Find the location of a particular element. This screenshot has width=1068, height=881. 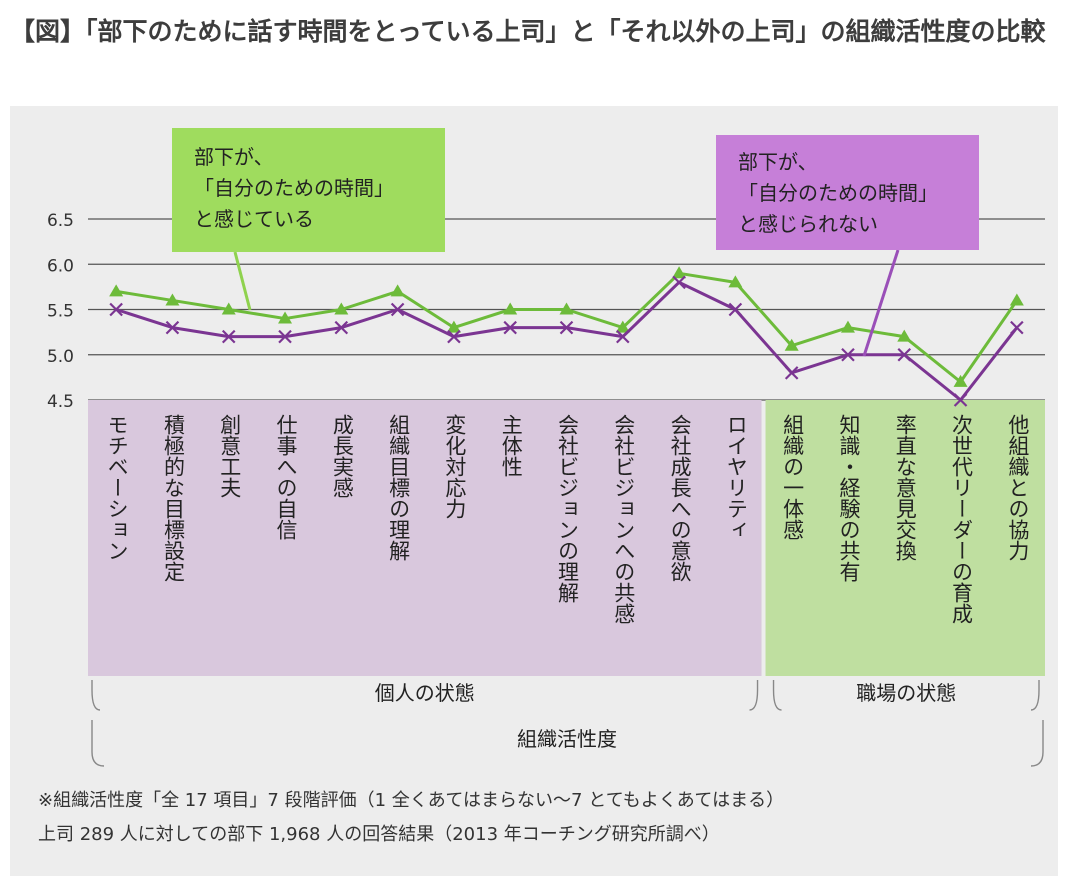

y-tick-label: 6.0 is located at coordinates (60, 266).